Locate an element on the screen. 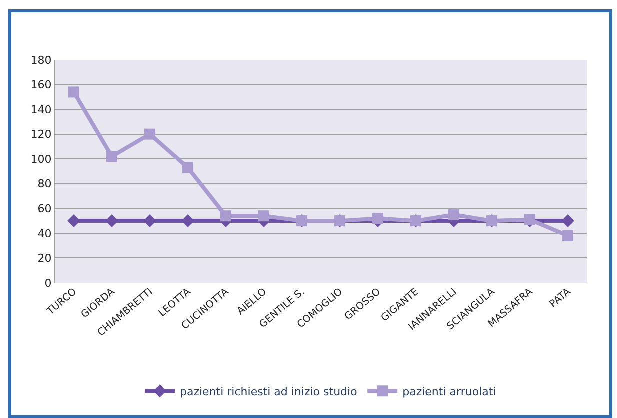 This screenshot has width=617, height=418. y-tick-label: 100 is located at coordinates (41, 159).